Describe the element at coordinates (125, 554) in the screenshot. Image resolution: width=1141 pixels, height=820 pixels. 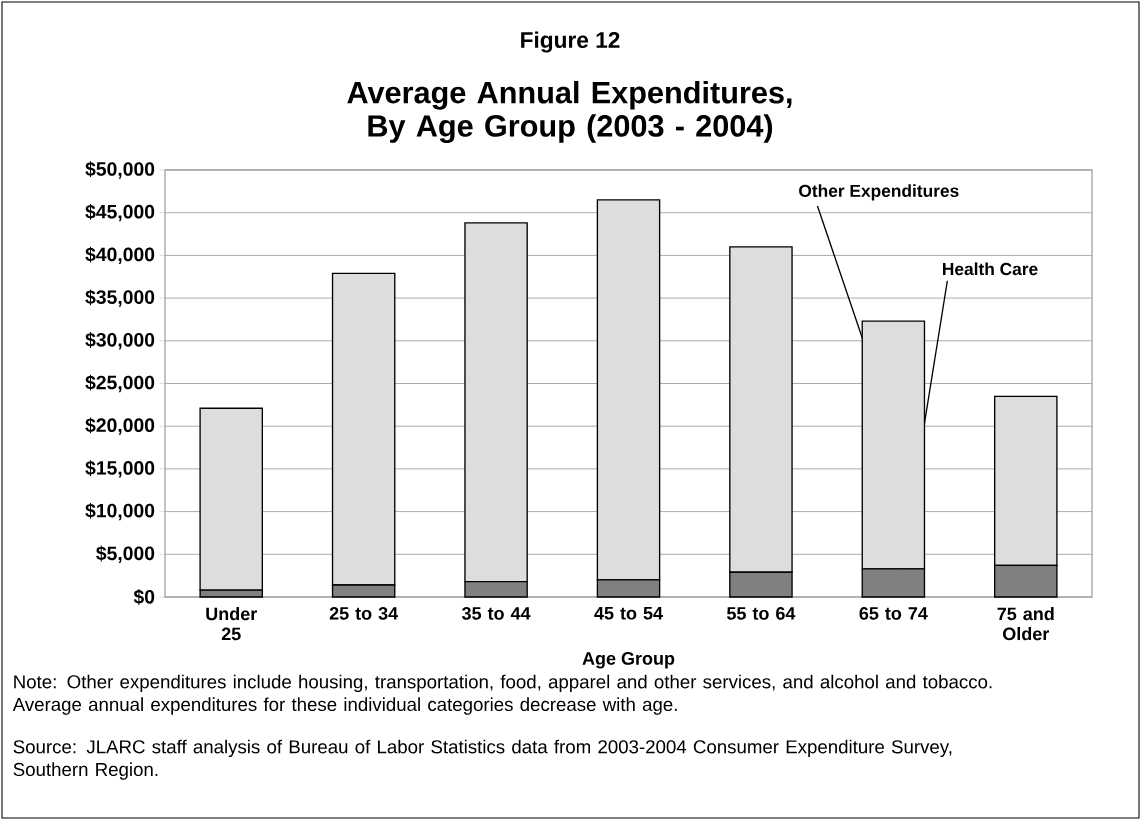
I see `y-tick-label: $5,000` at that location.